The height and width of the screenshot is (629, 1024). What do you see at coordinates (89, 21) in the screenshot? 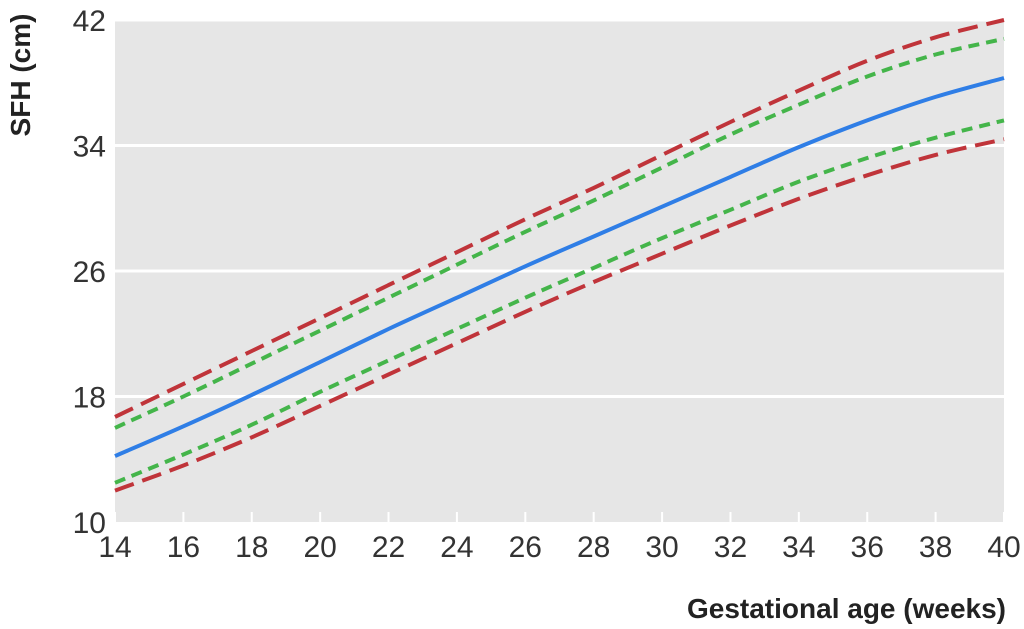
I see `y-tick-label: 42` at bounding box center [89, 21].